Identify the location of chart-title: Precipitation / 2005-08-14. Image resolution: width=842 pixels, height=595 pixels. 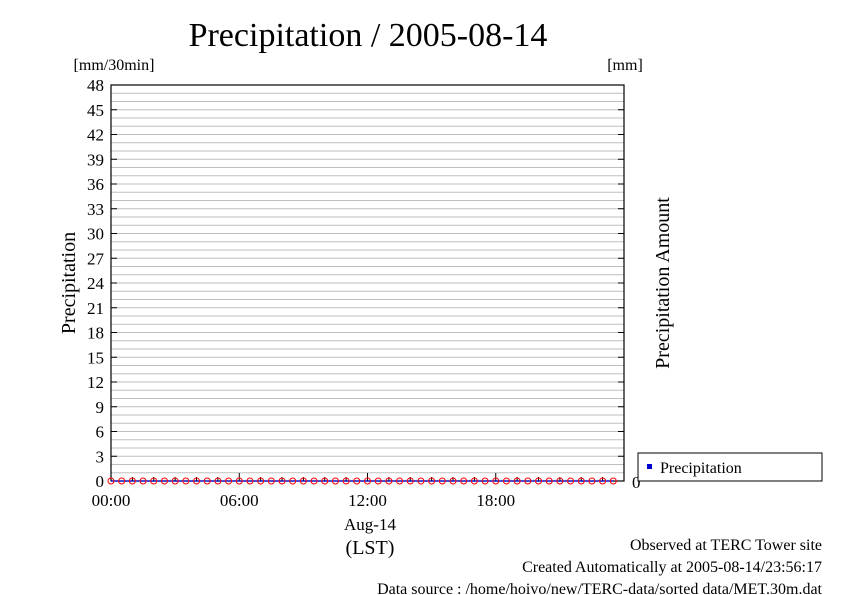
(368, 35).